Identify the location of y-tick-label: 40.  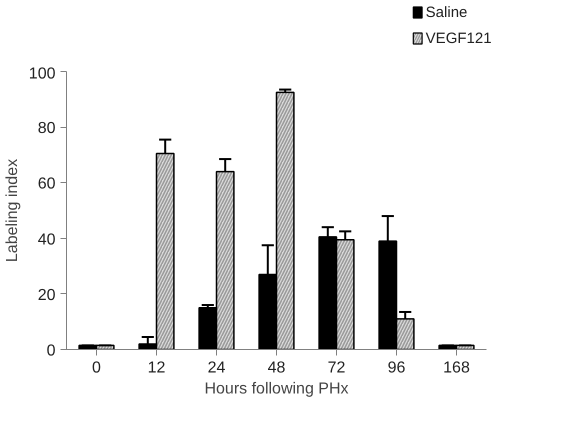
(47, 239).